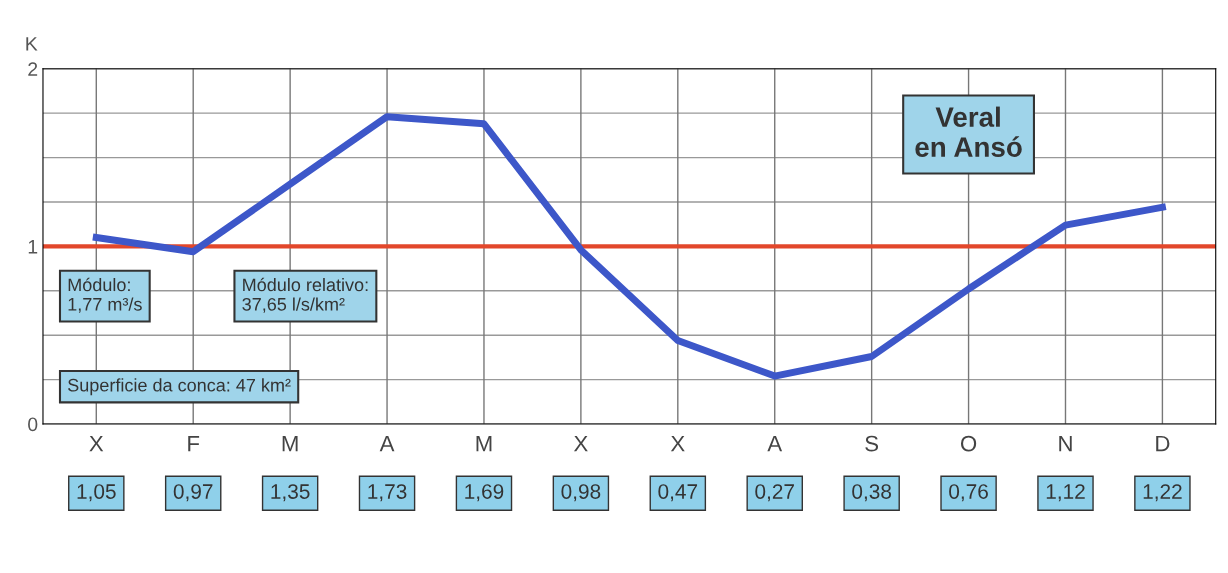  What do you see at coordinates (1163, 443) in the screenshot?
I see `x-tick-label: D` at bounding box center [1163, 443].